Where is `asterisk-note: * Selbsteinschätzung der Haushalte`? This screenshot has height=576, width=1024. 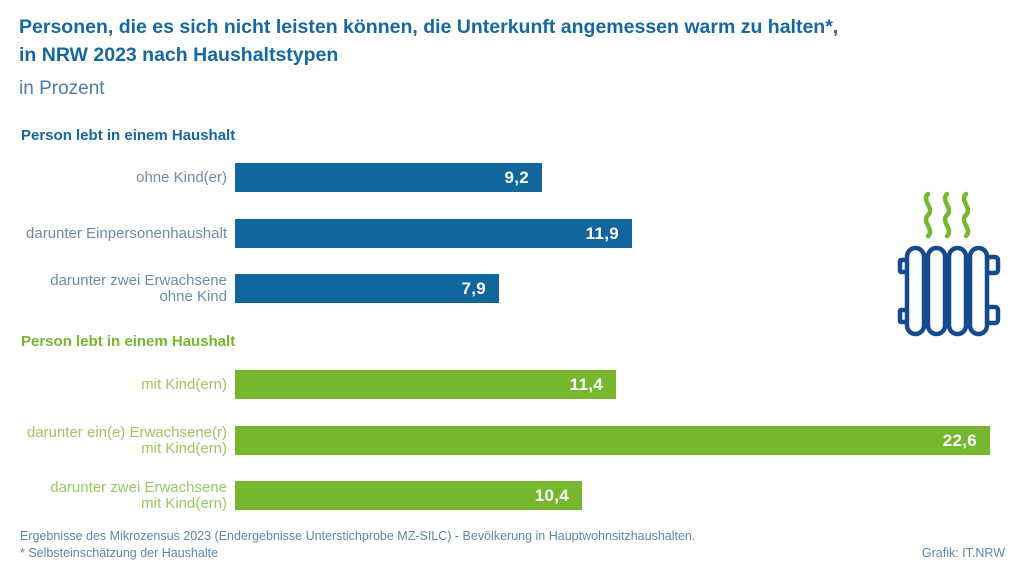 asterisk-note: * Selbsteinschätzung der Haushalte is located at coordinates (119, 553).